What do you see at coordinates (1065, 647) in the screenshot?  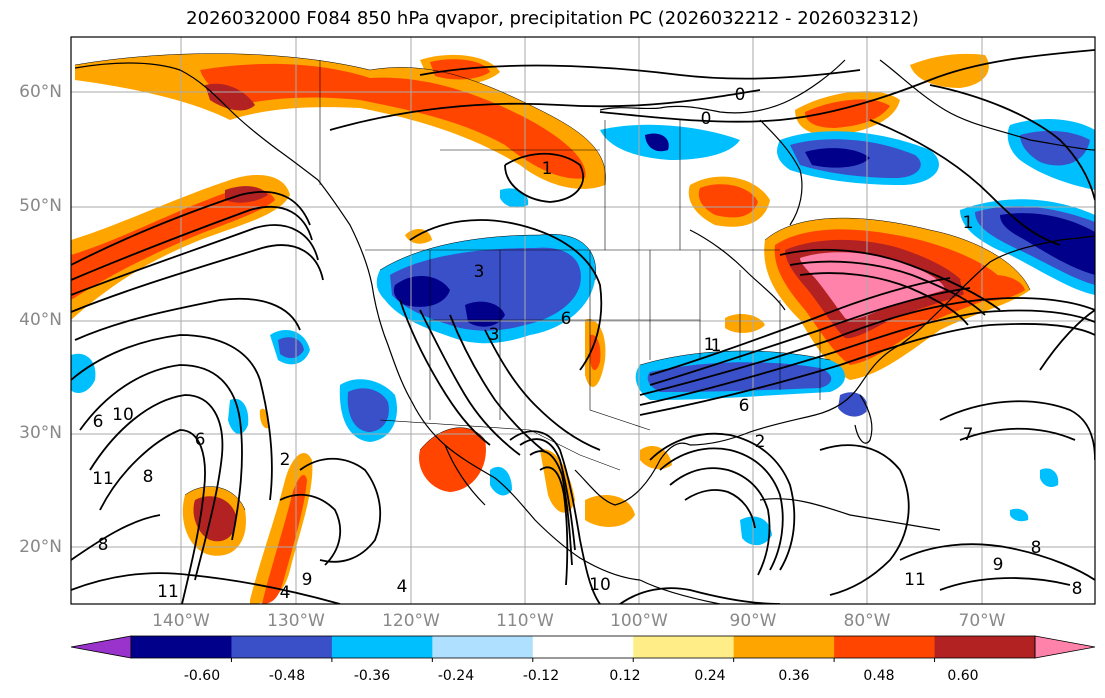 I see `colorbar-extend-high` at bounding box center [1065, 647].